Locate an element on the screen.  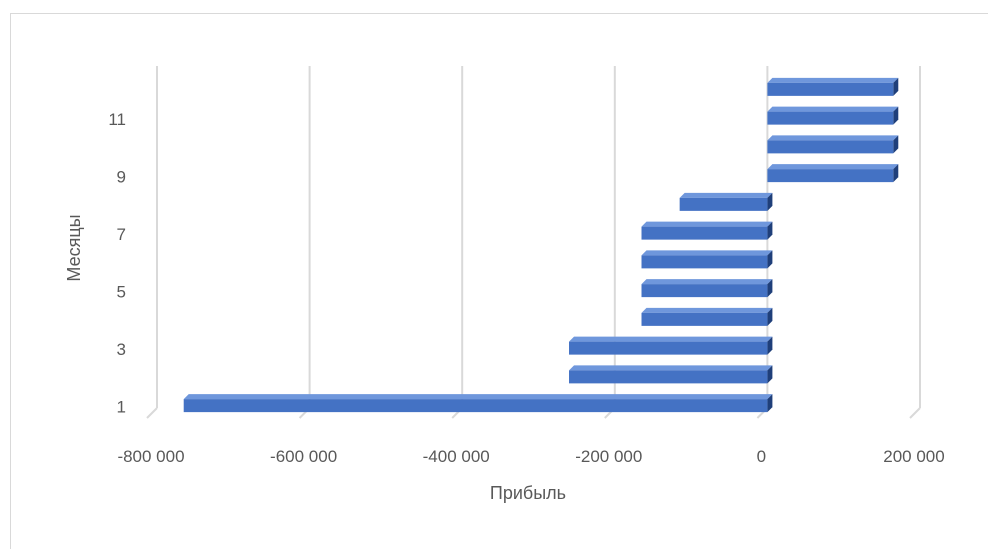
x-tick-label: -400 000 is located at coordinates (456, 456).